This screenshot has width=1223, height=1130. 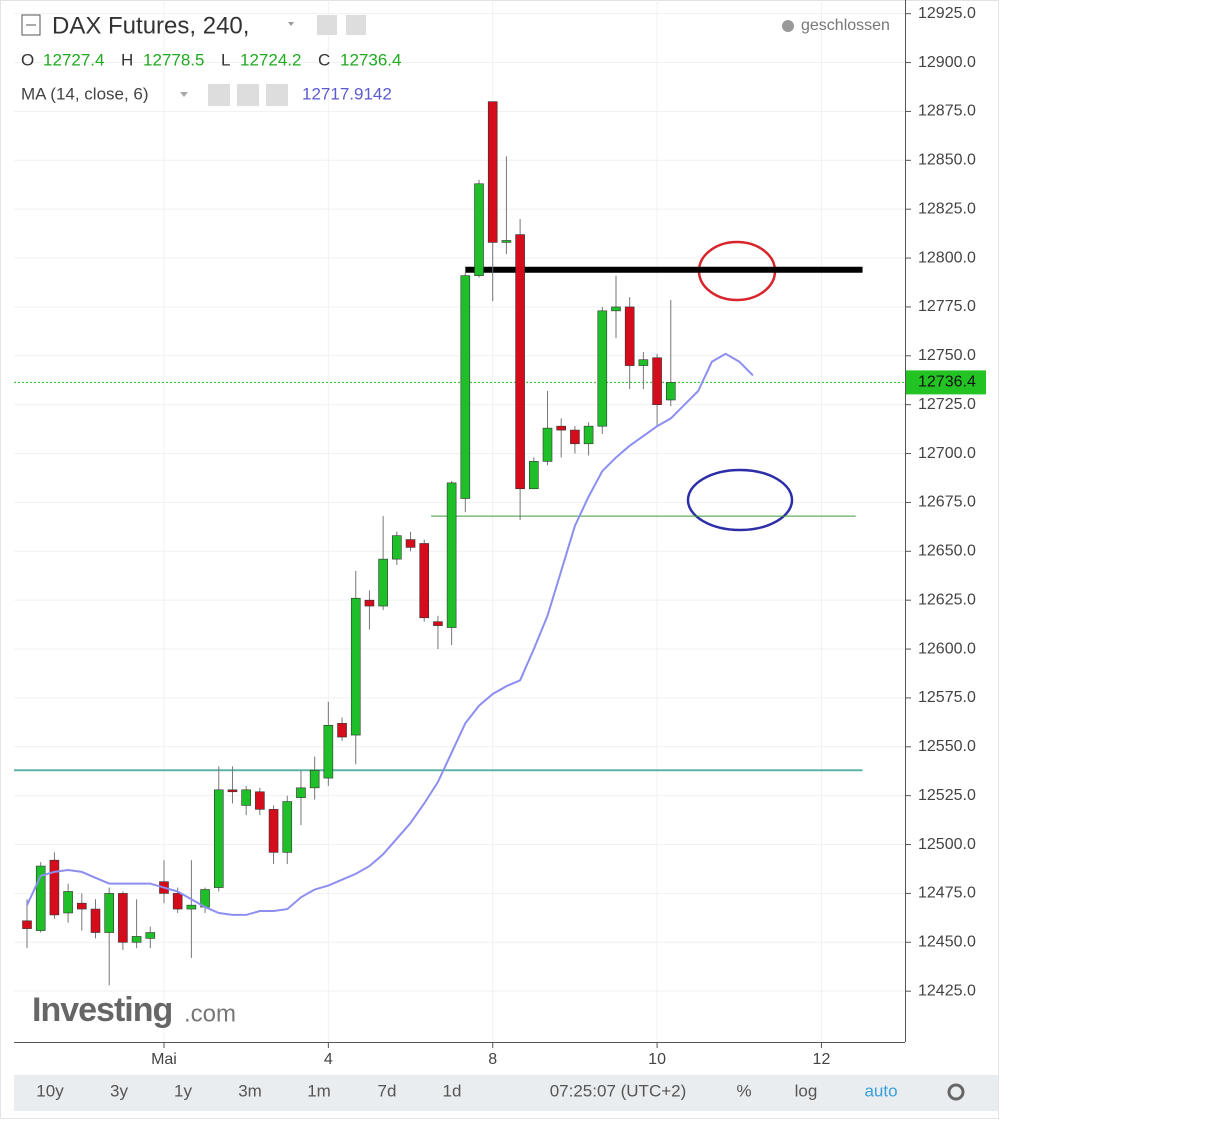 I want to click on toolbar-button: %, so click(x=743, y=1090).